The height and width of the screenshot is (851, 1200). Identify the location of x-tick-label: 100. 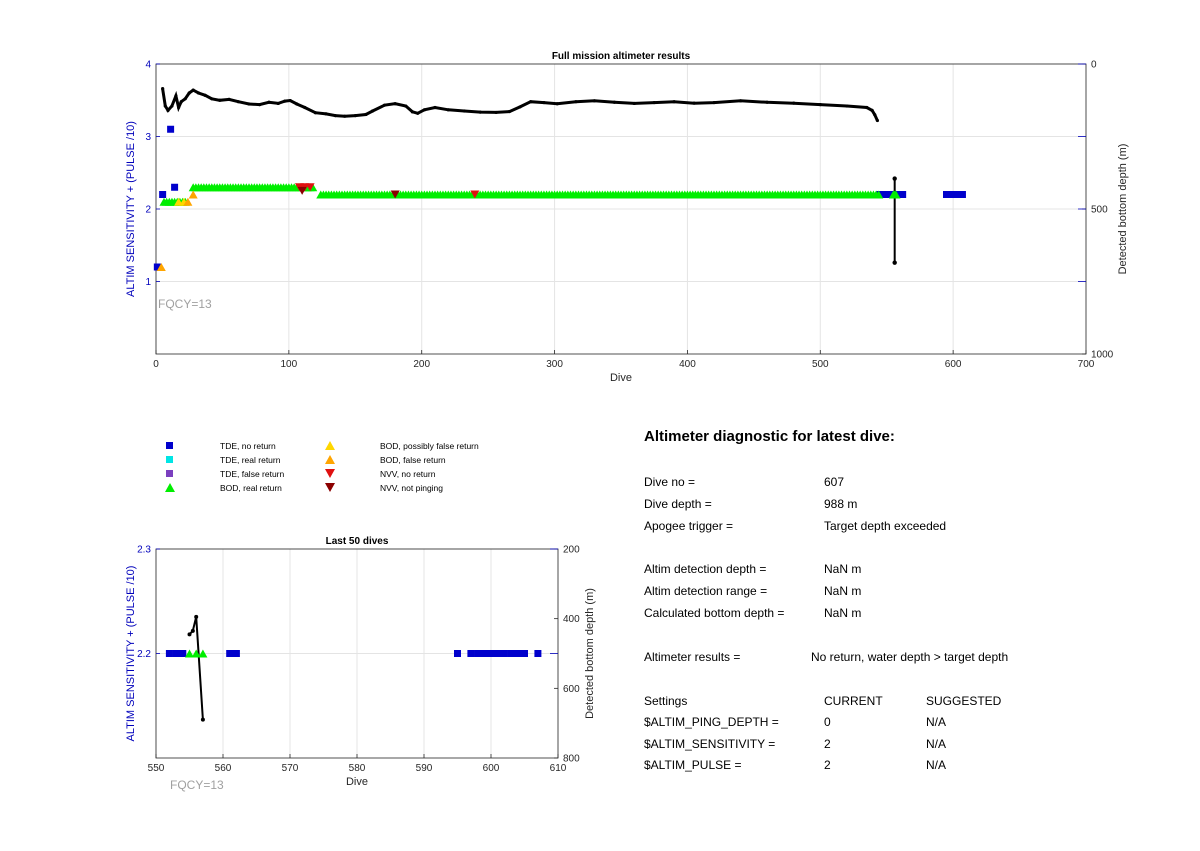
(289, 364).